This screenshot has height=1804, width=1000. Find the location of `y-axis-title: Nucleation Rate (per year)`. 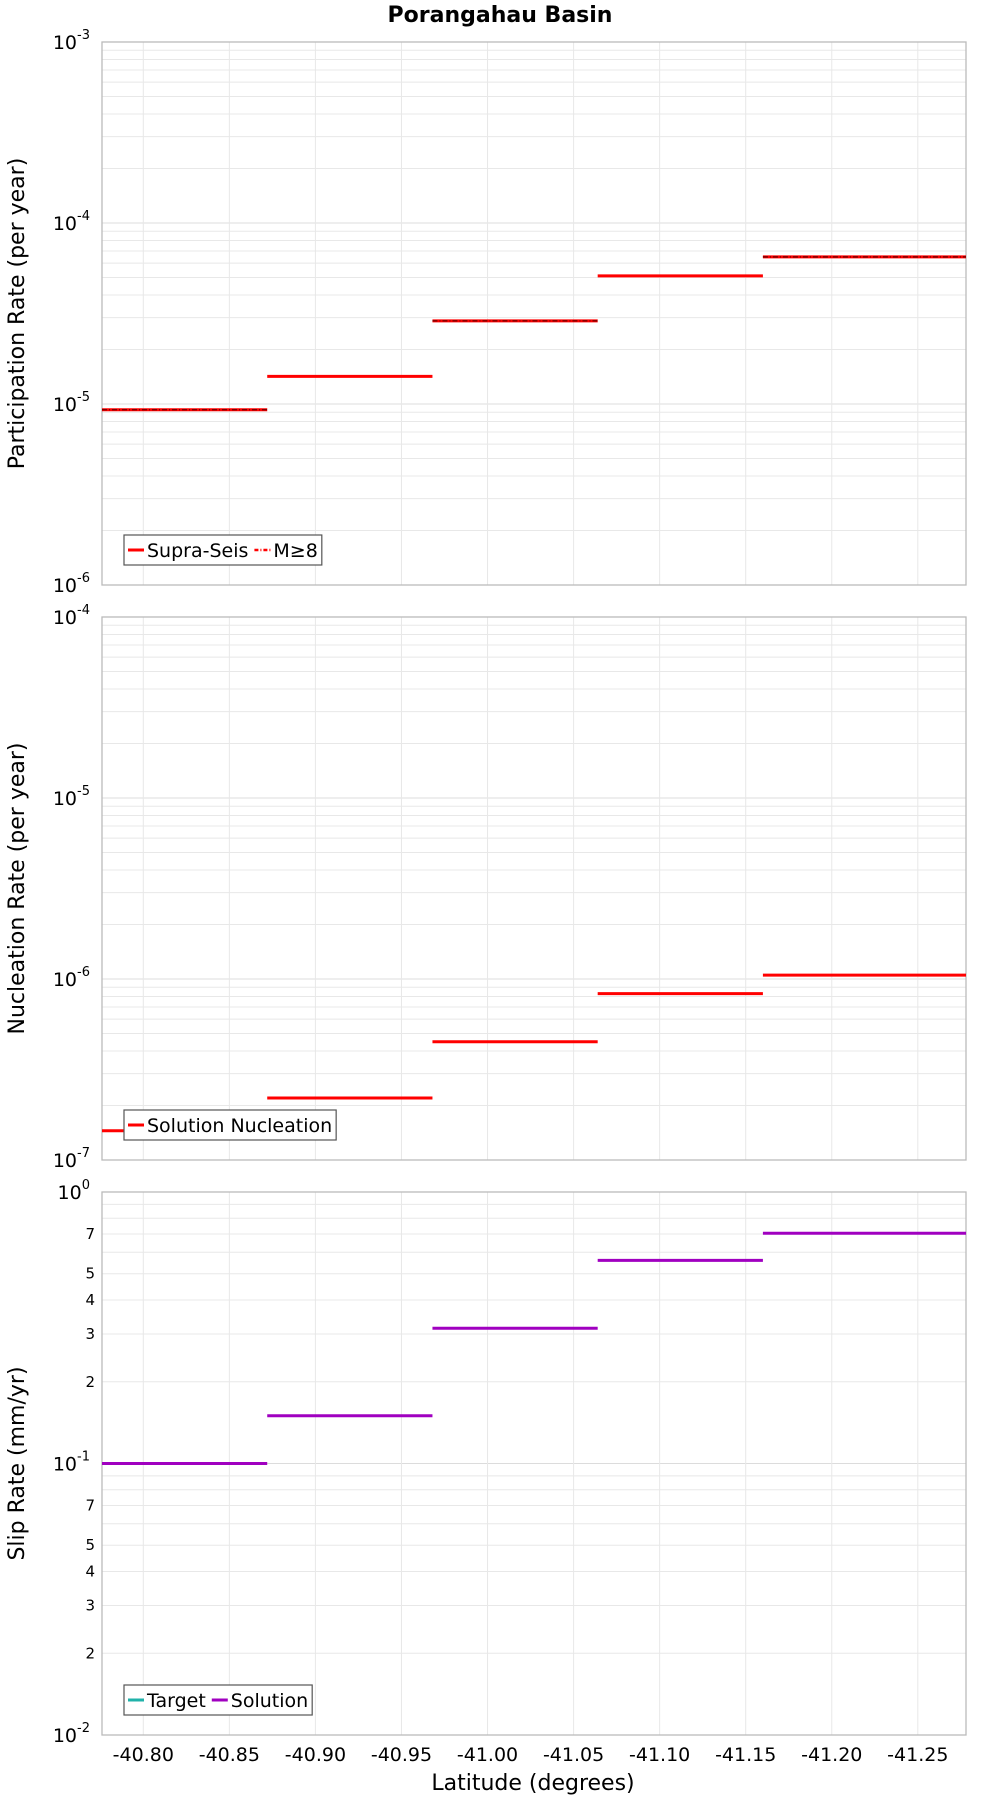

y-axis-title: Nucleation Rate (per year) is located at coordinates (17, 889).